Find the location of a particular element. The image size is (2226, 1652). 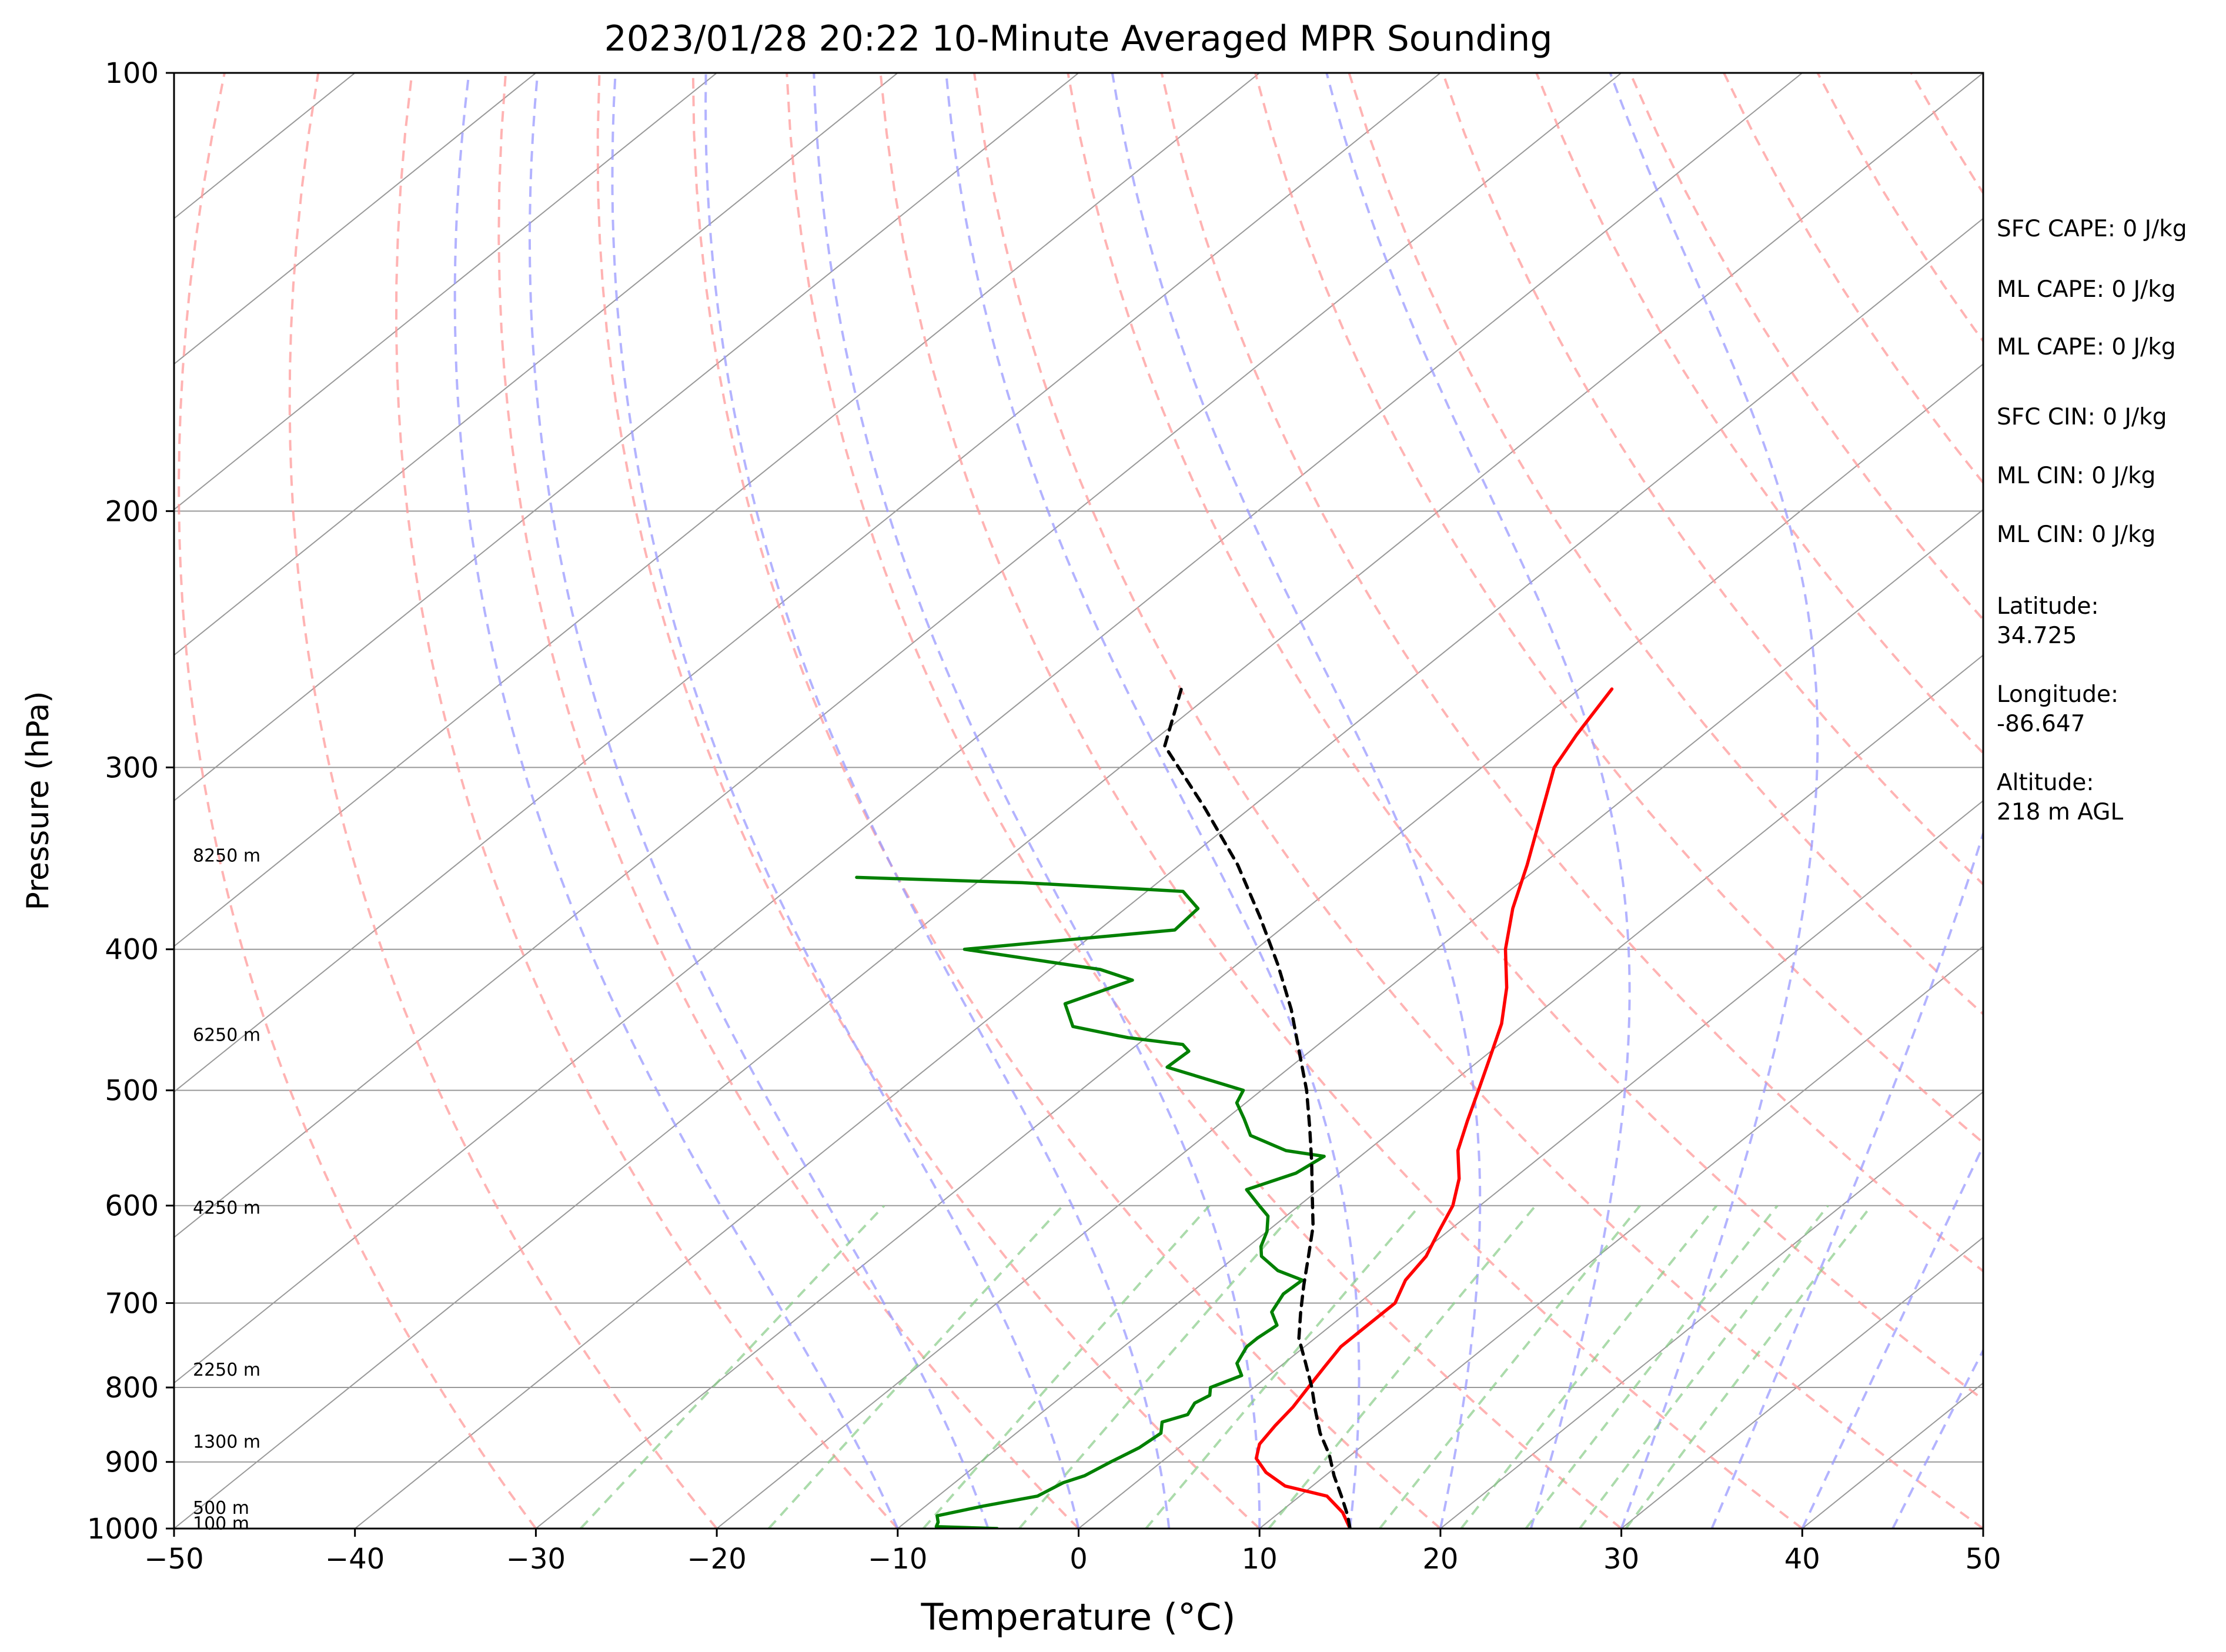

stat-text: Latitude: is located at coordinates (2048, 606).